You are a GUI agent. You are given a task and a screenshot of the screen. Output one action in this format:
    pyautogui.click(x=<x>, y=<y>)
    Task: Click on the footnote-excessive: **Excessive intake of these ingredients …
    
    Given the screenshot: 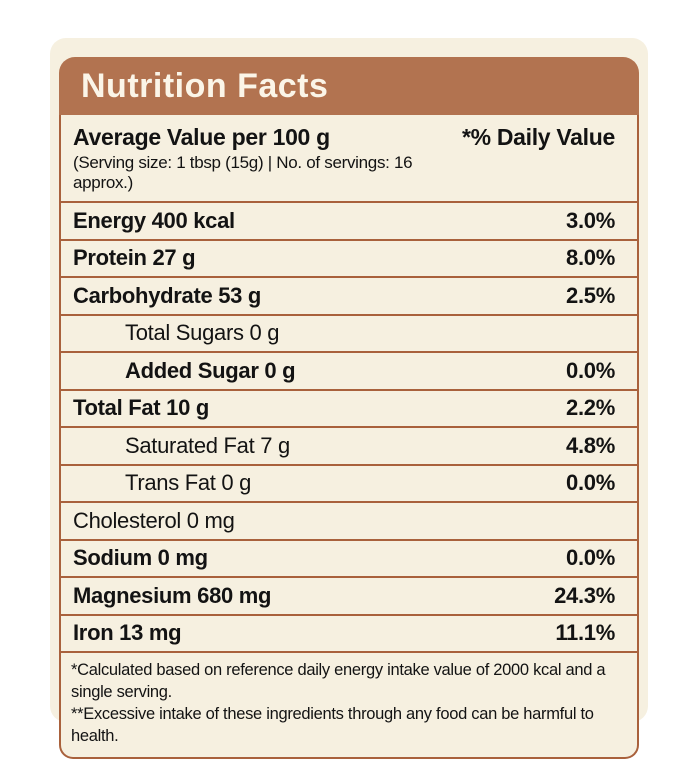 What is the action you would take?
    pyautogui.click(x=332, y=724)
    